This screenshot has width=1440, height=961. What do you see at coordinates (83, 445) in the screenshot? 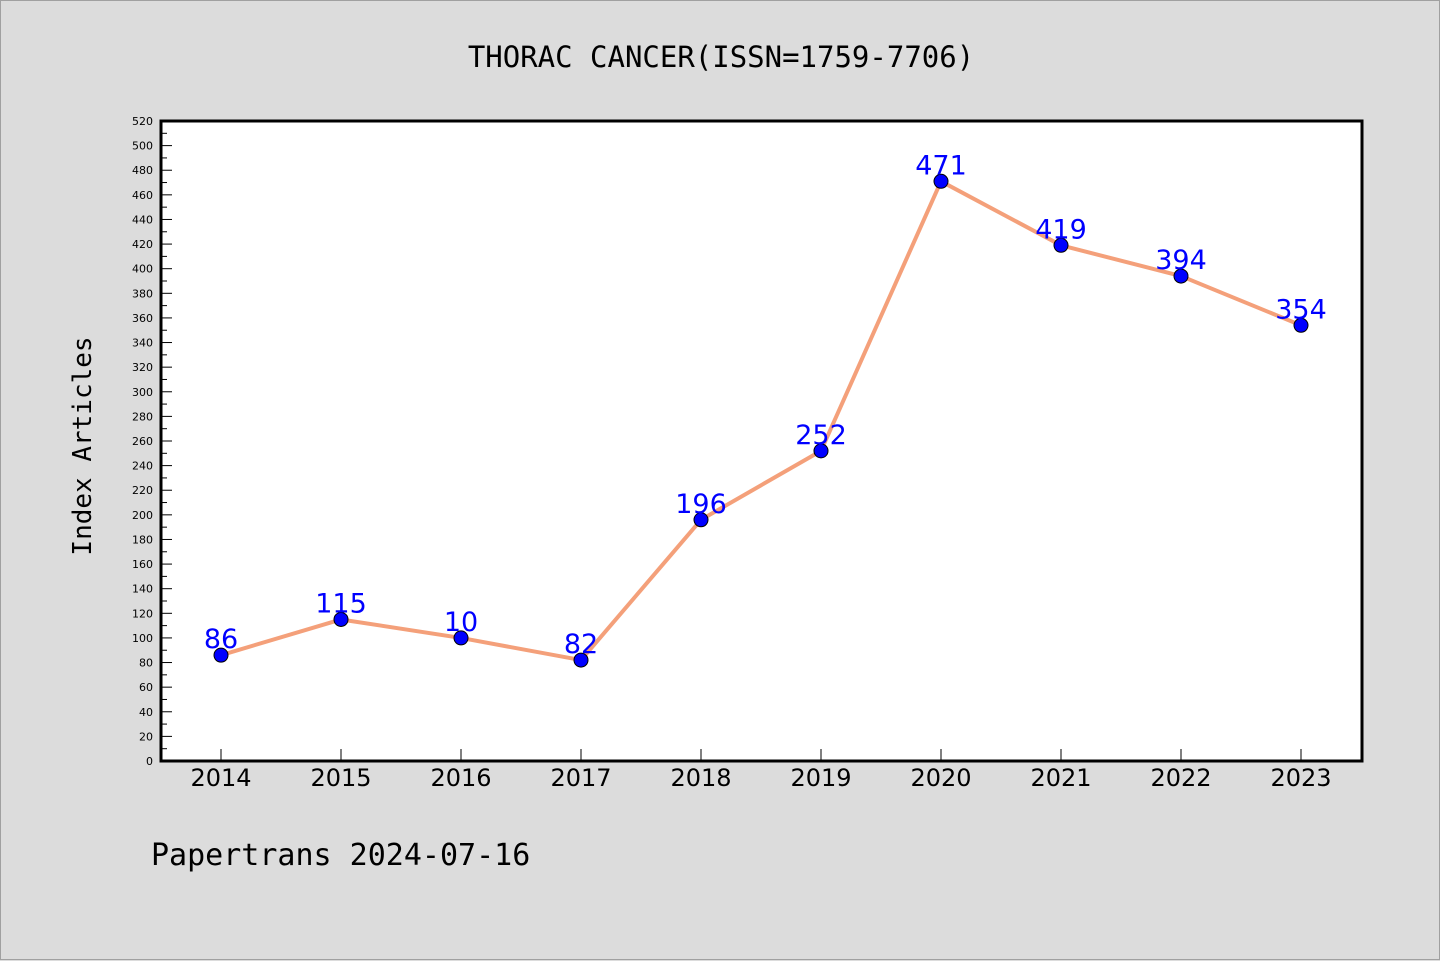
I see `y-axis-label: Index Articles` at bounding box center [83, 445].